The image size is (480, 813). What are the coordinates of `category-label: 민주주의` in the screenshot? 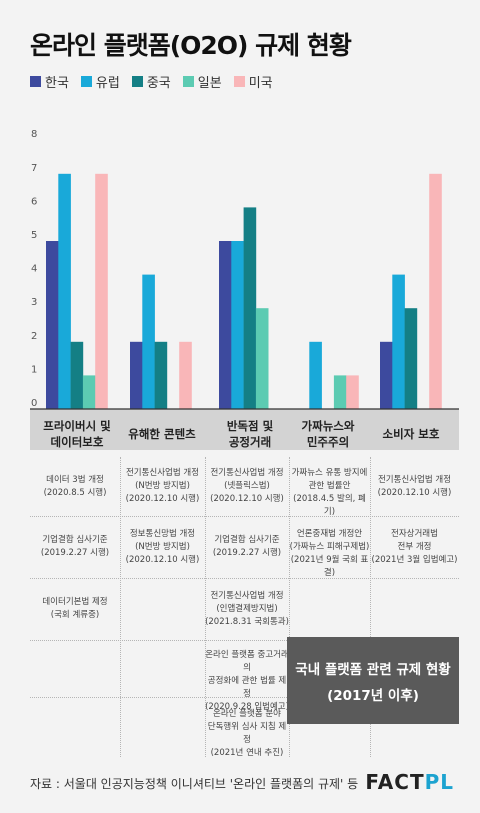 It's located at (328, 442).